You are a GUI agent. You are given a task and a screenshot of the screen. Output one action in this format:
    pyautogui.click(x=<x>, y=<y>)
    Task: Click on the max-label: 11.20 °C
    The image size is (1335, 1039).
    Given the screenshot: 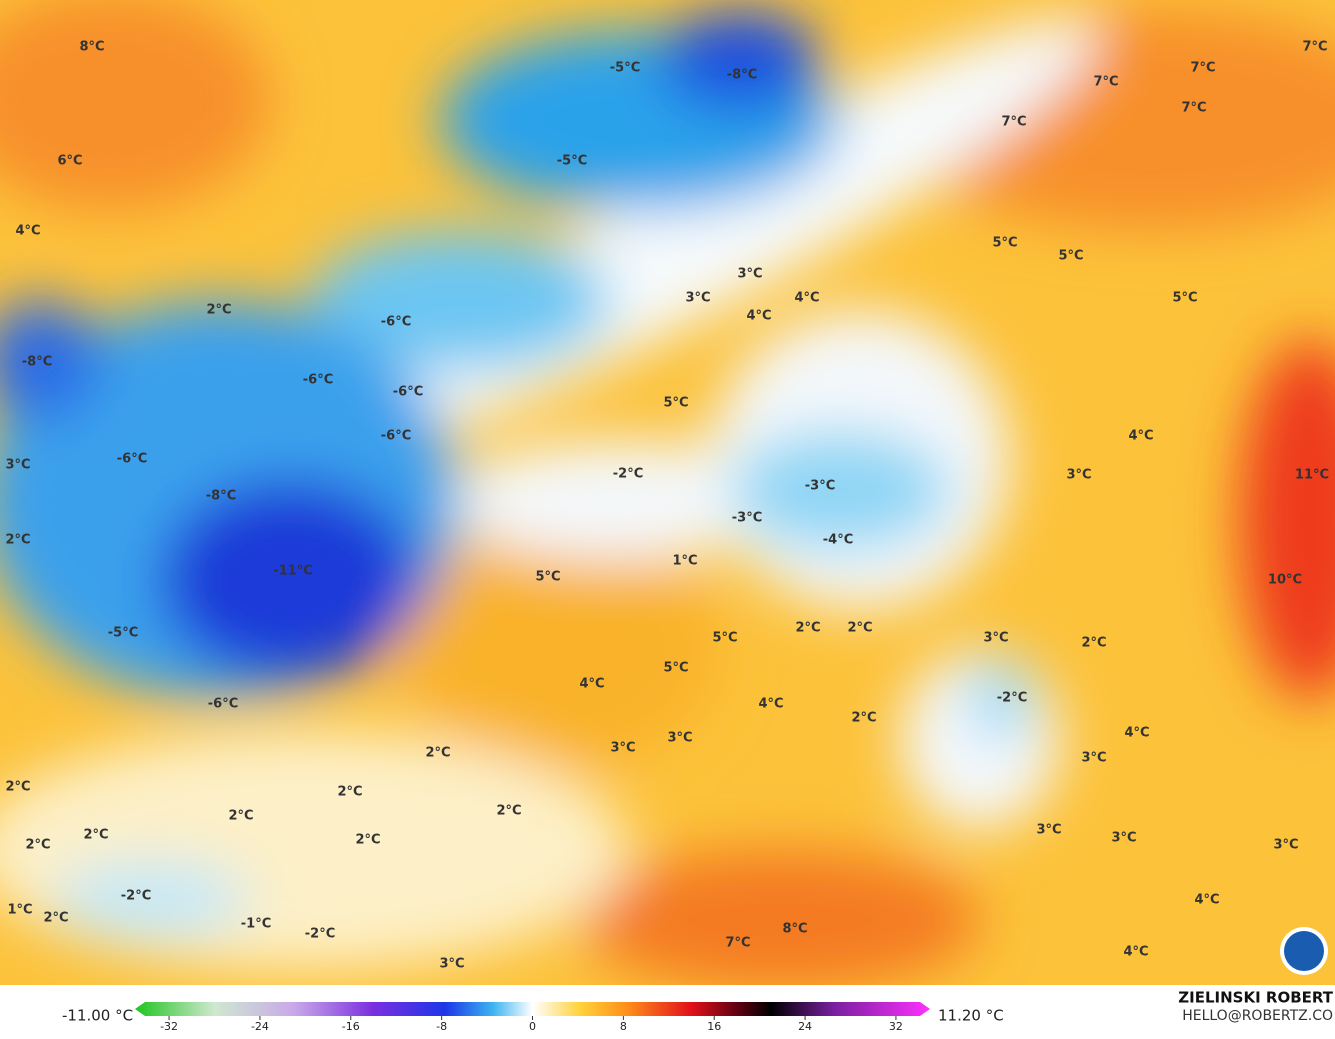 What is the action you would take?
    pyautogui.click(x=971, y=1016)
    